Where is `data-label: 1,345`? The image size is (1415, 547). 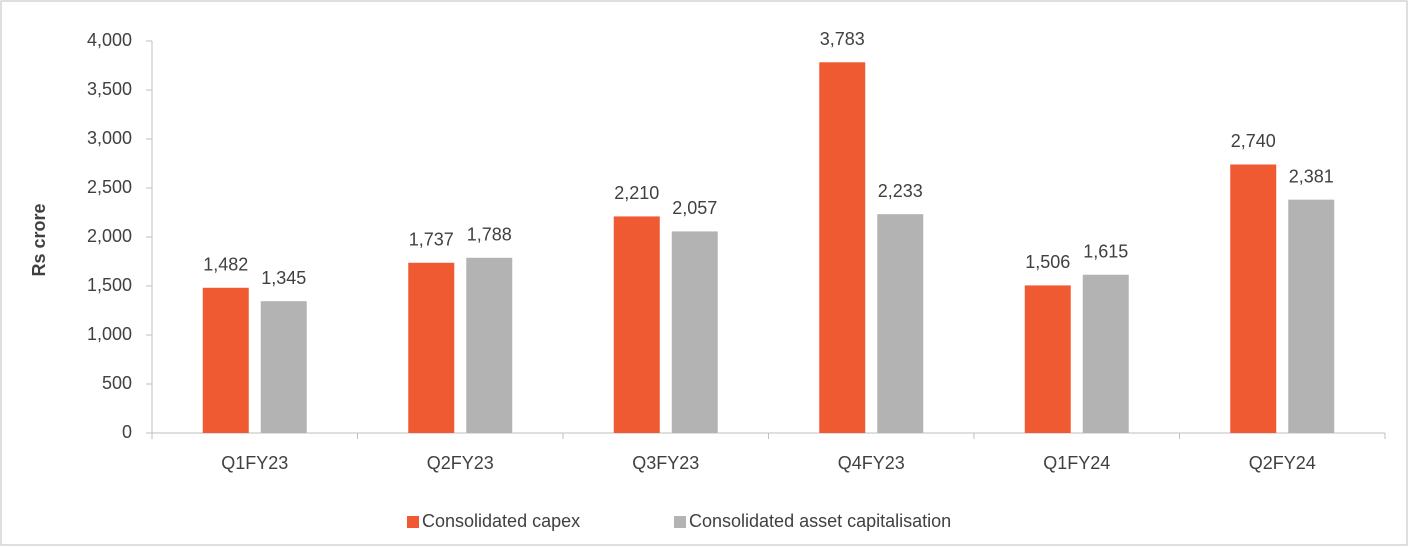 data-label: 1,345 is located at coordinates (283, 278).